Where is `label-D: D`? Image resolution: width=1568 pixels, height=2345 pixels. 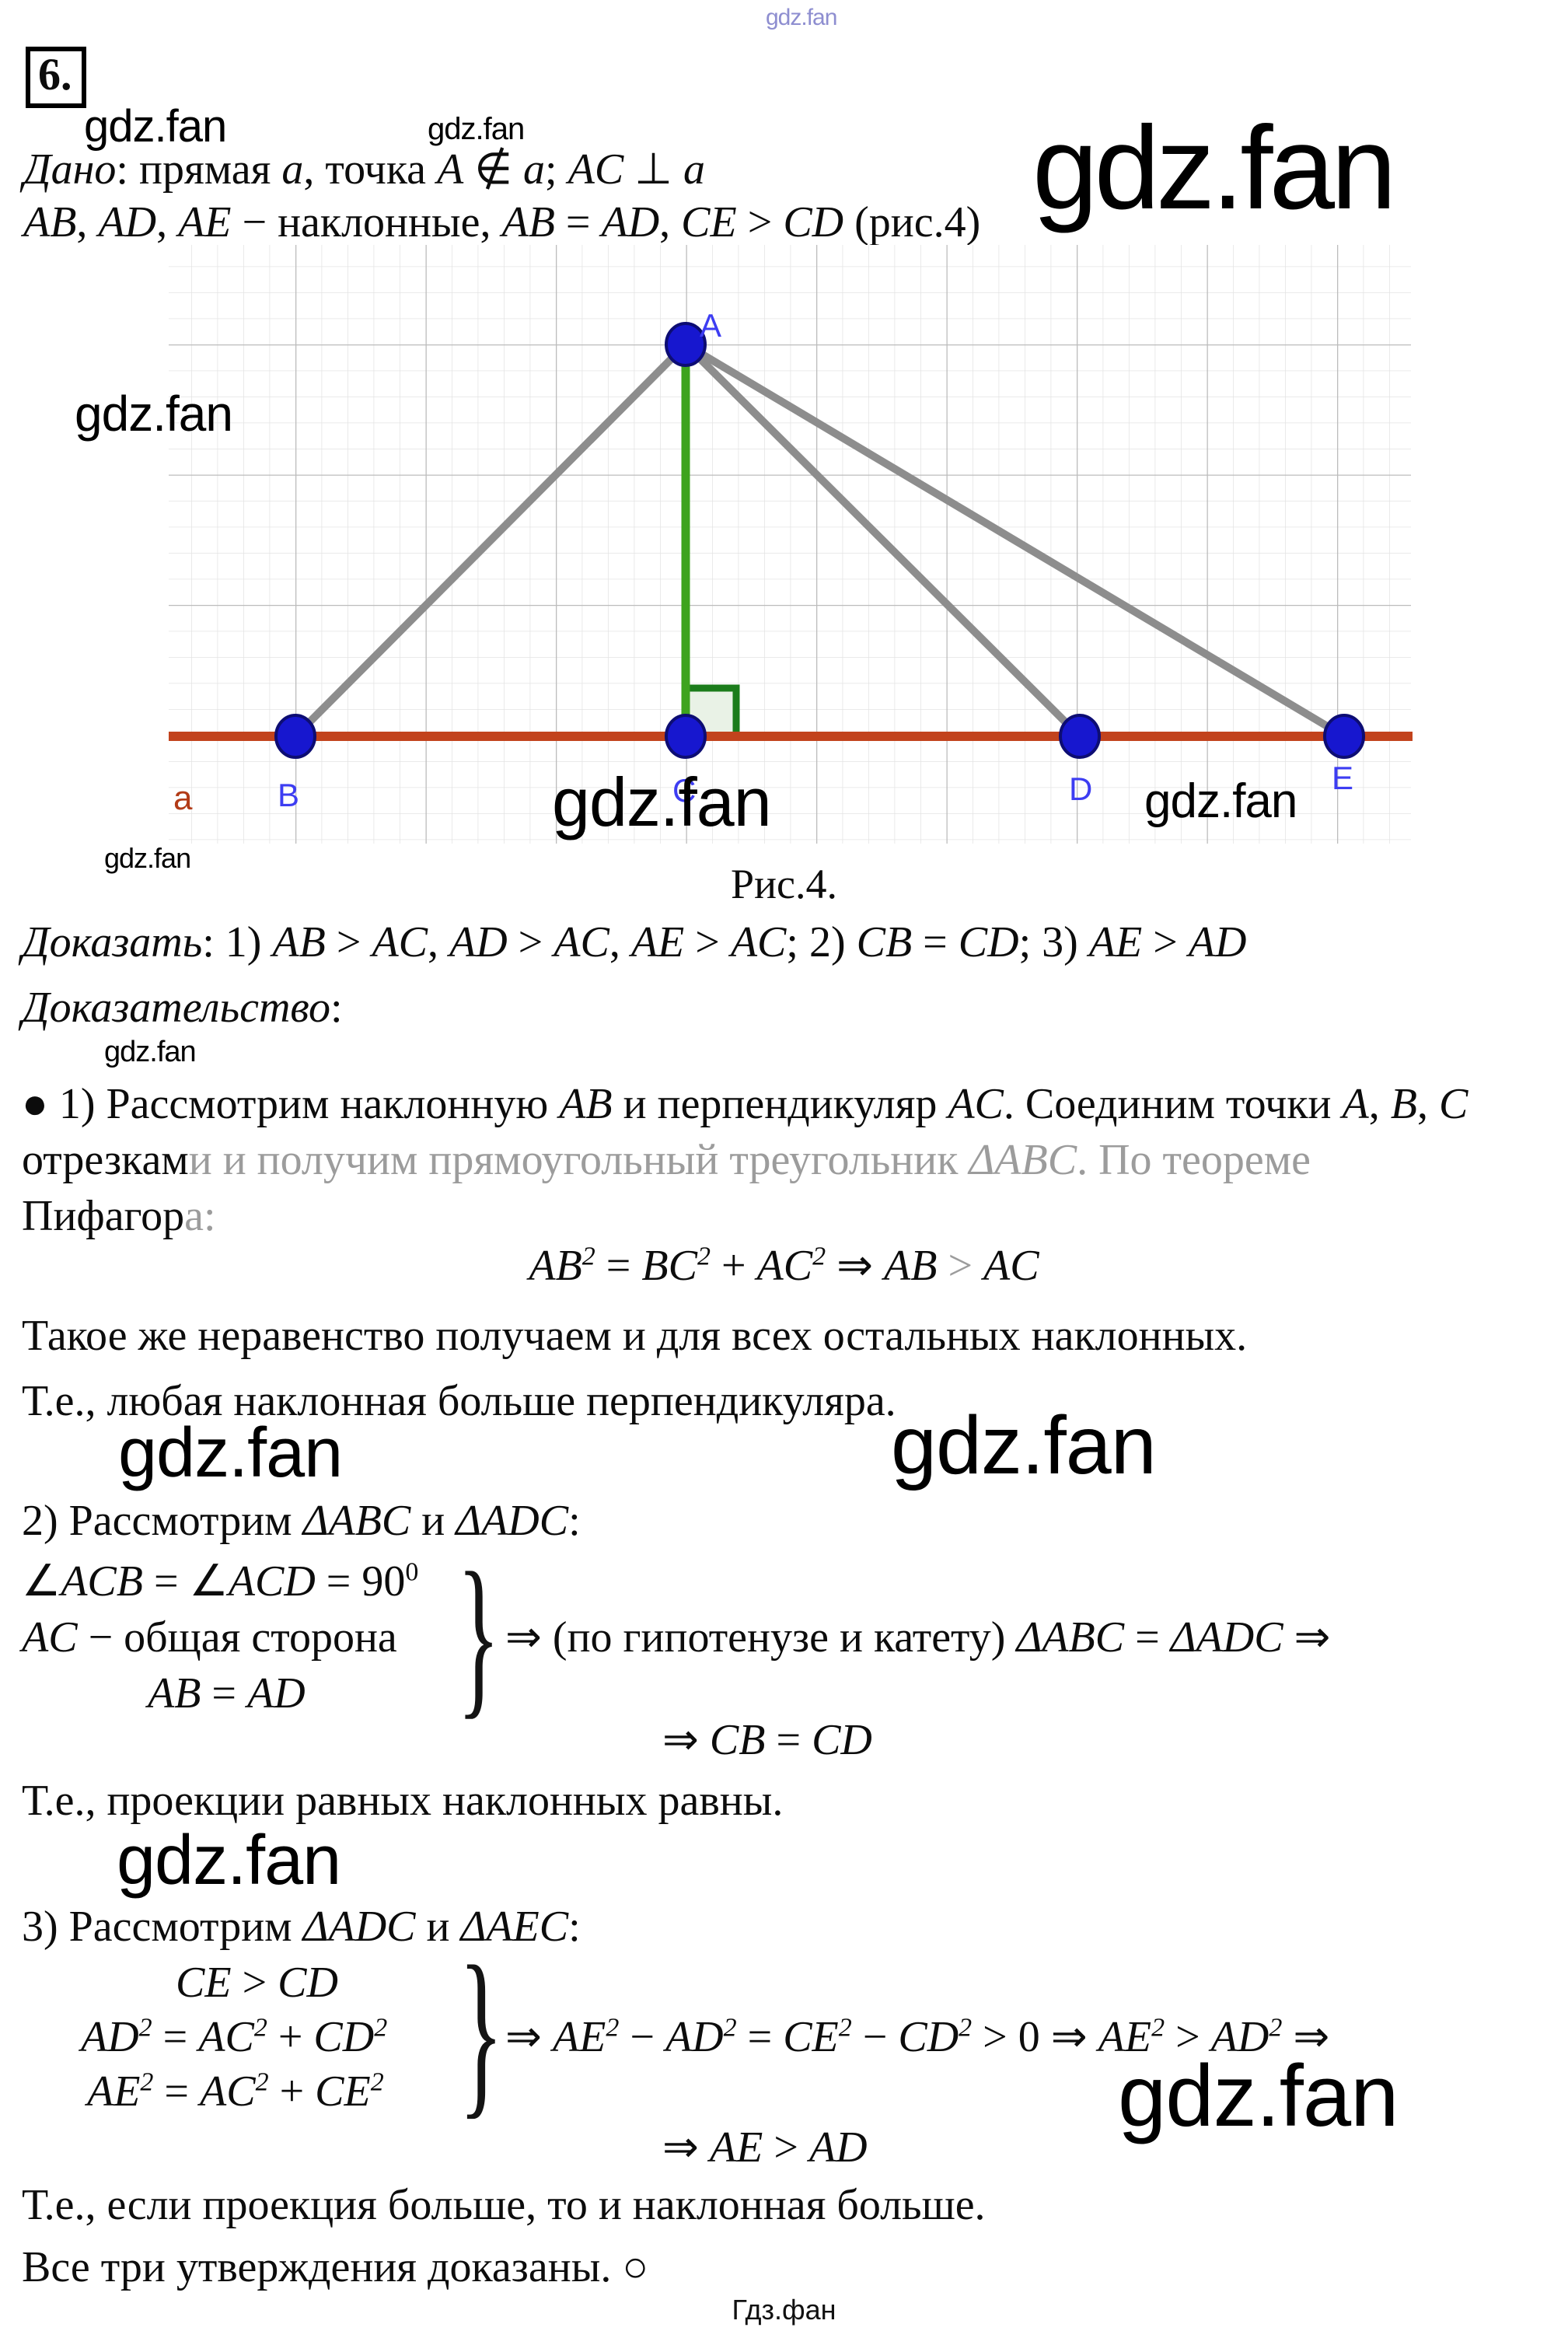
label-D: D is located at coordinates (1080, 789).